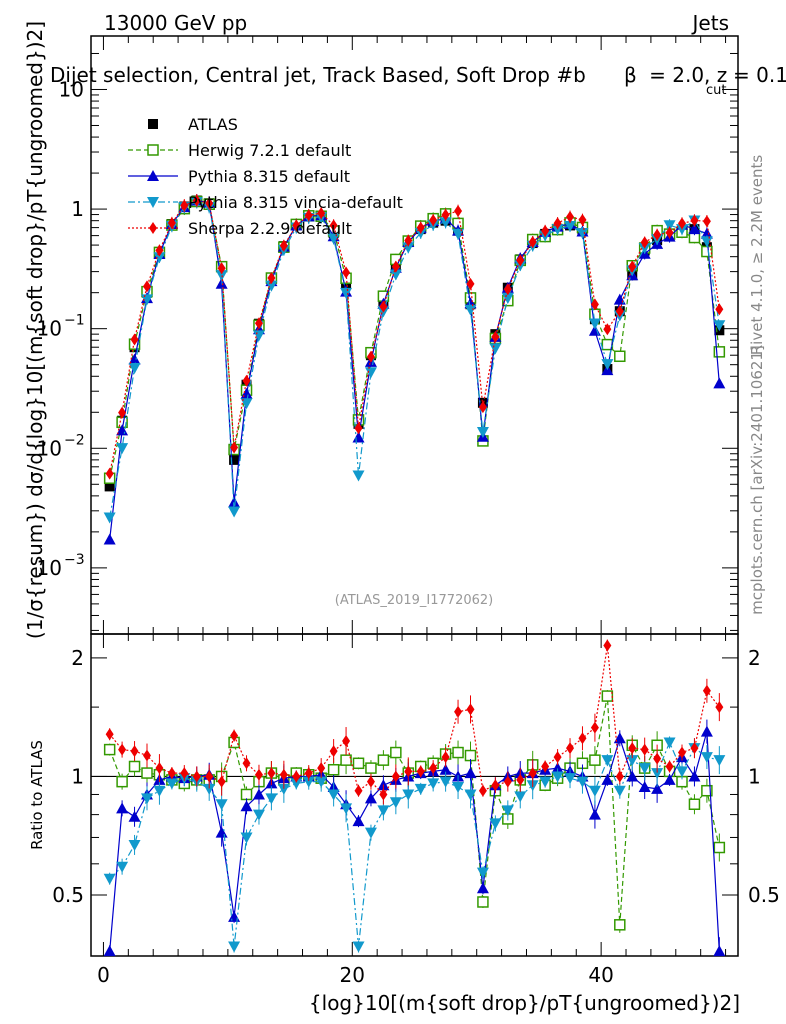  What do you see at coordinates (352, 975) in the screenshot?
I see `x-tick-label: 20` at bounding box center [352, 975].